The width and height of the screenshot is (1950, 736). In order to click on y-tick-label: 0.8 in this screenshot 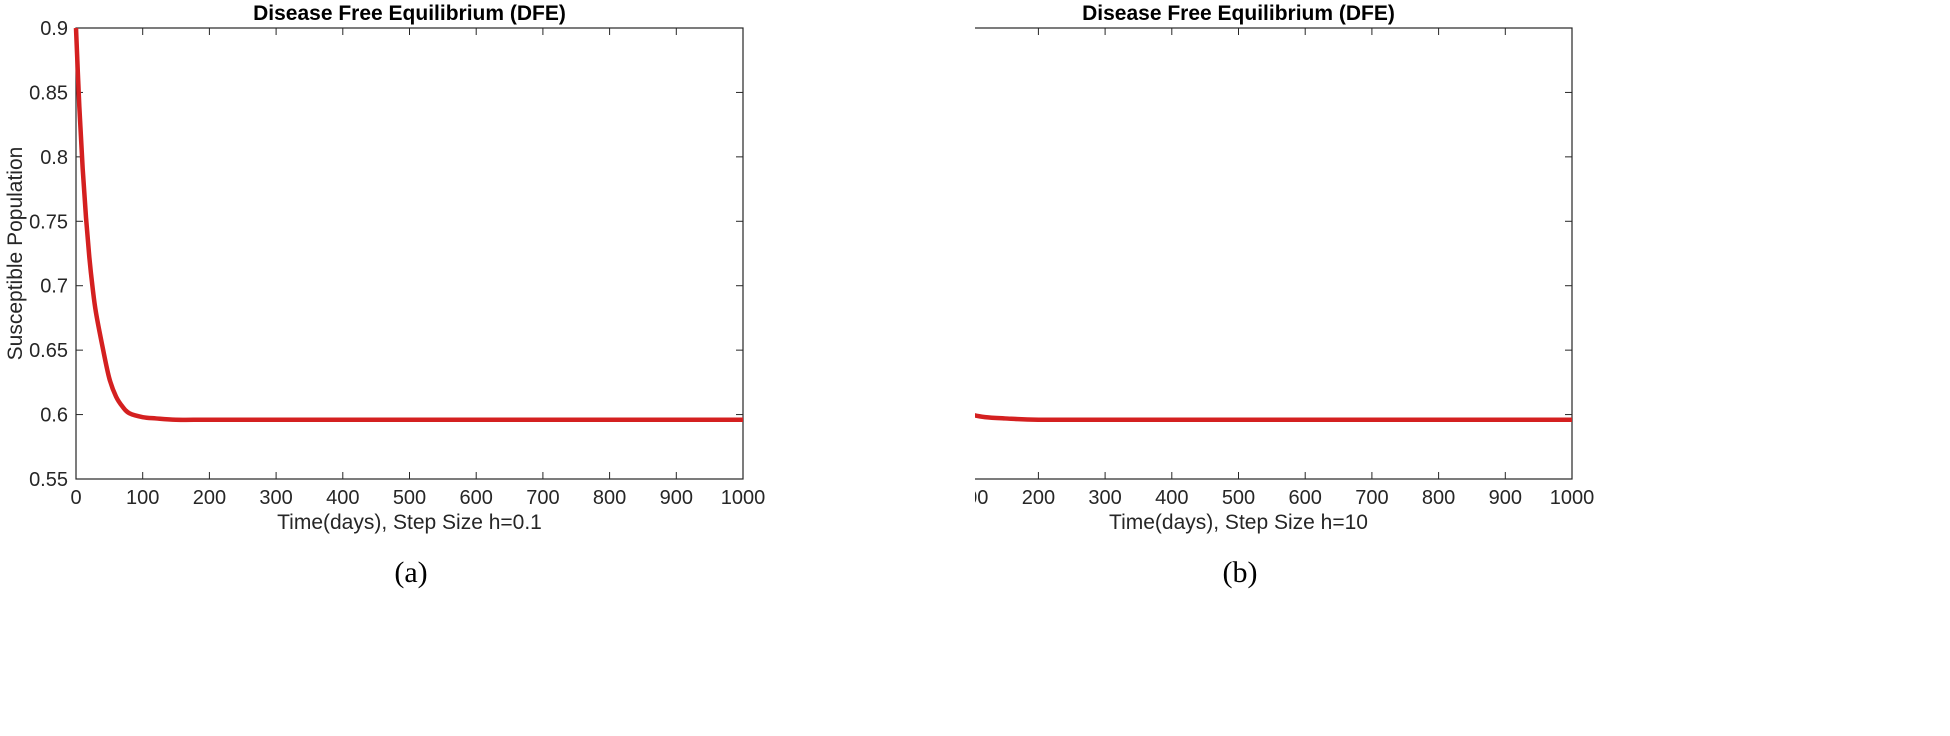, I will do `click(54, 158)`.